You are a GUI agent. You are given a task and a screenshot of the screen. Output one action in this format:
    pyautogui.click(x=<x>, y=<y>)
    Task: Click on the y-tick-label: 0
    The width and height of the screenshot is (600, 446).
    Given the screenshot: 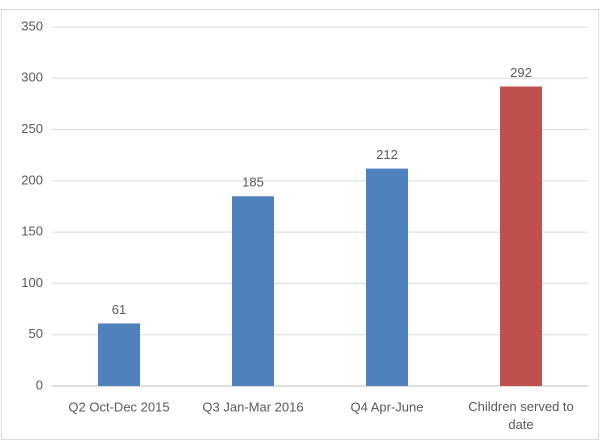 What is the action you would take?
    pyautogui.click(x=39, y=384)
    